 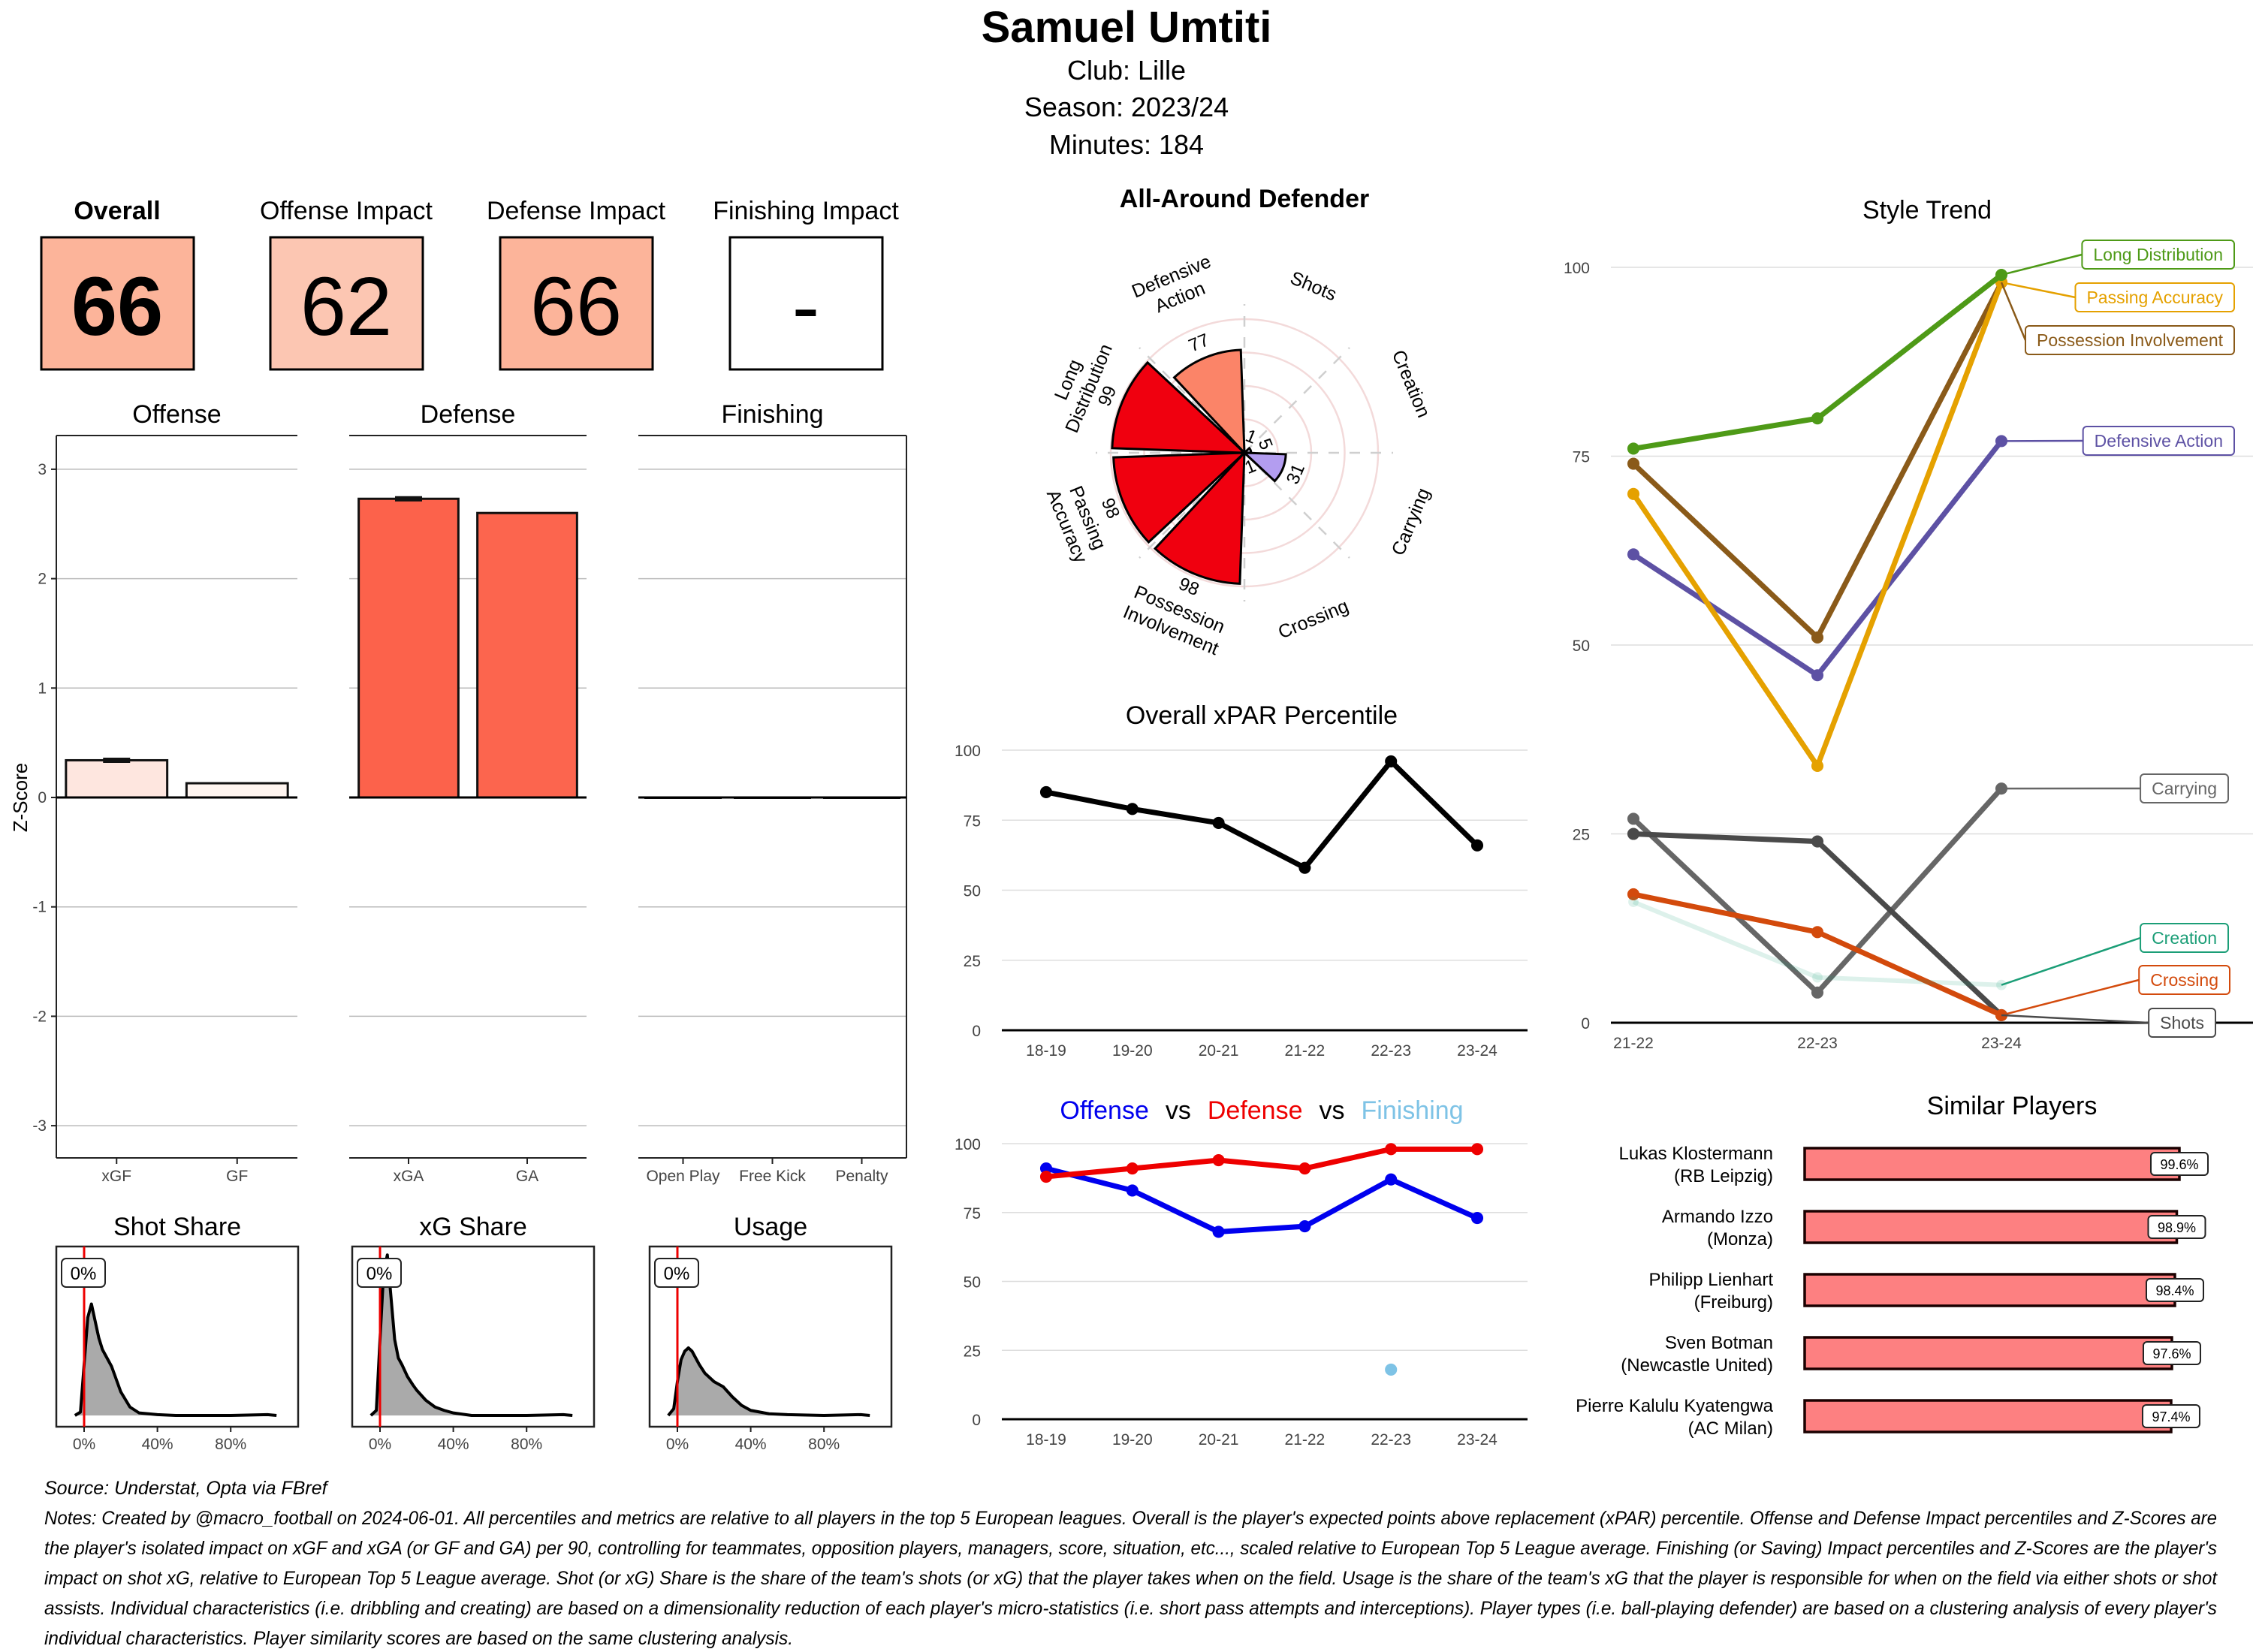 I want to click on polar-spoke, so click(x=1297, y=400).